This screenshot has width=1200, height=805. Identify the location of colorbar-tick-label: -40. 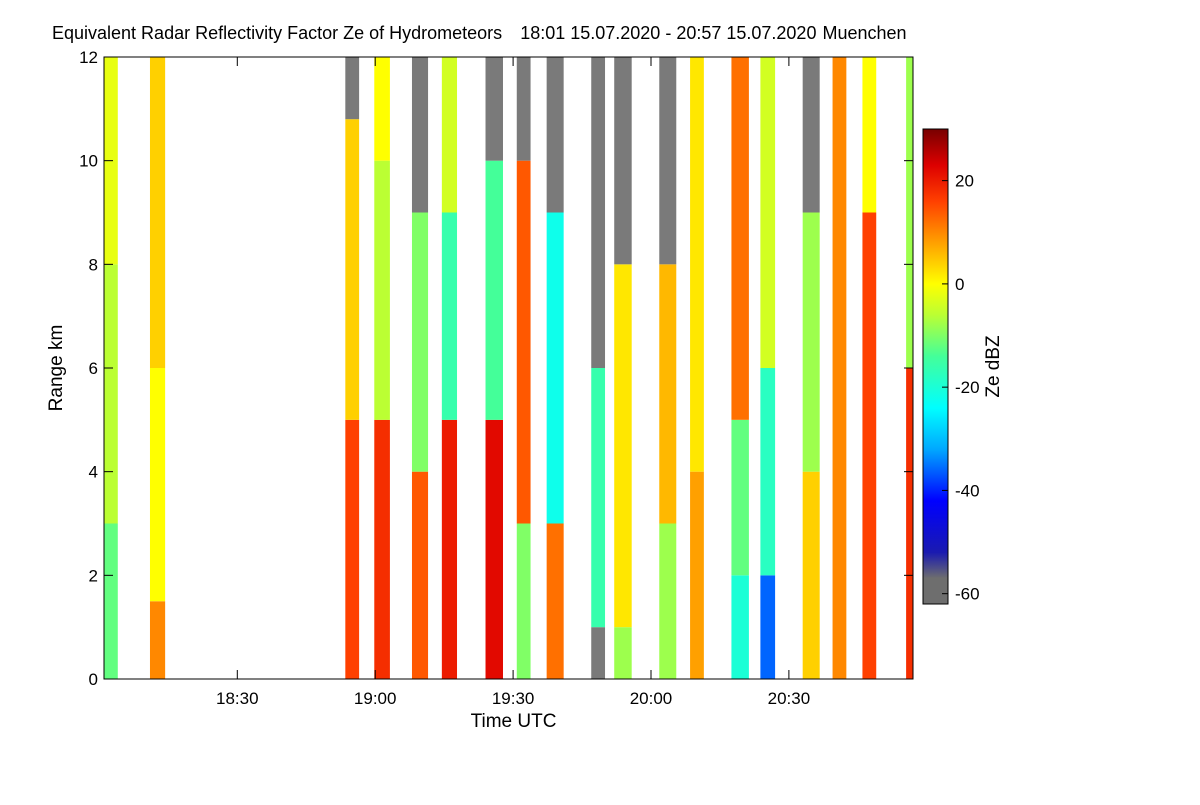
(967, 490).